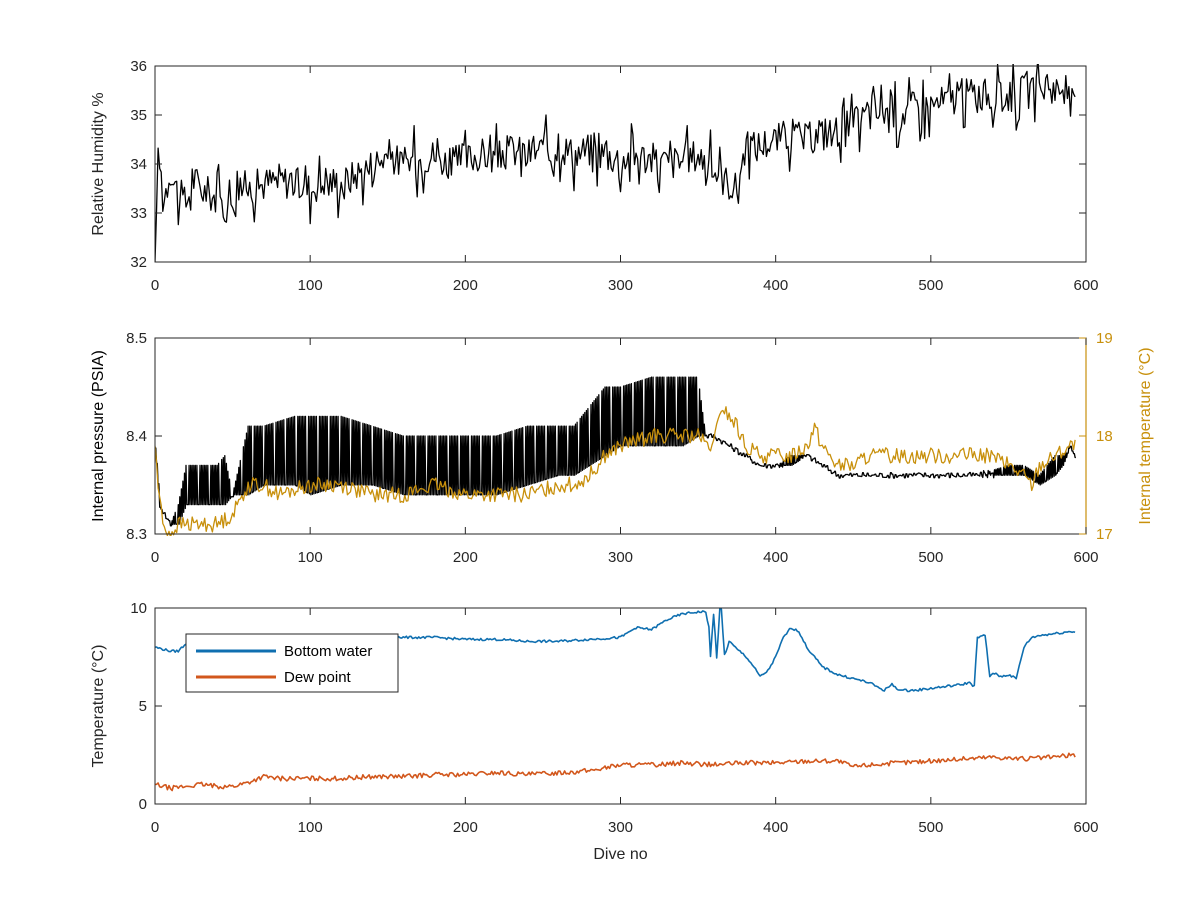 The image size is (1200, 900). Describe the element at coordinates (1104, 534) in the screenshot. I see `y2-tick-label: 17` at that location.